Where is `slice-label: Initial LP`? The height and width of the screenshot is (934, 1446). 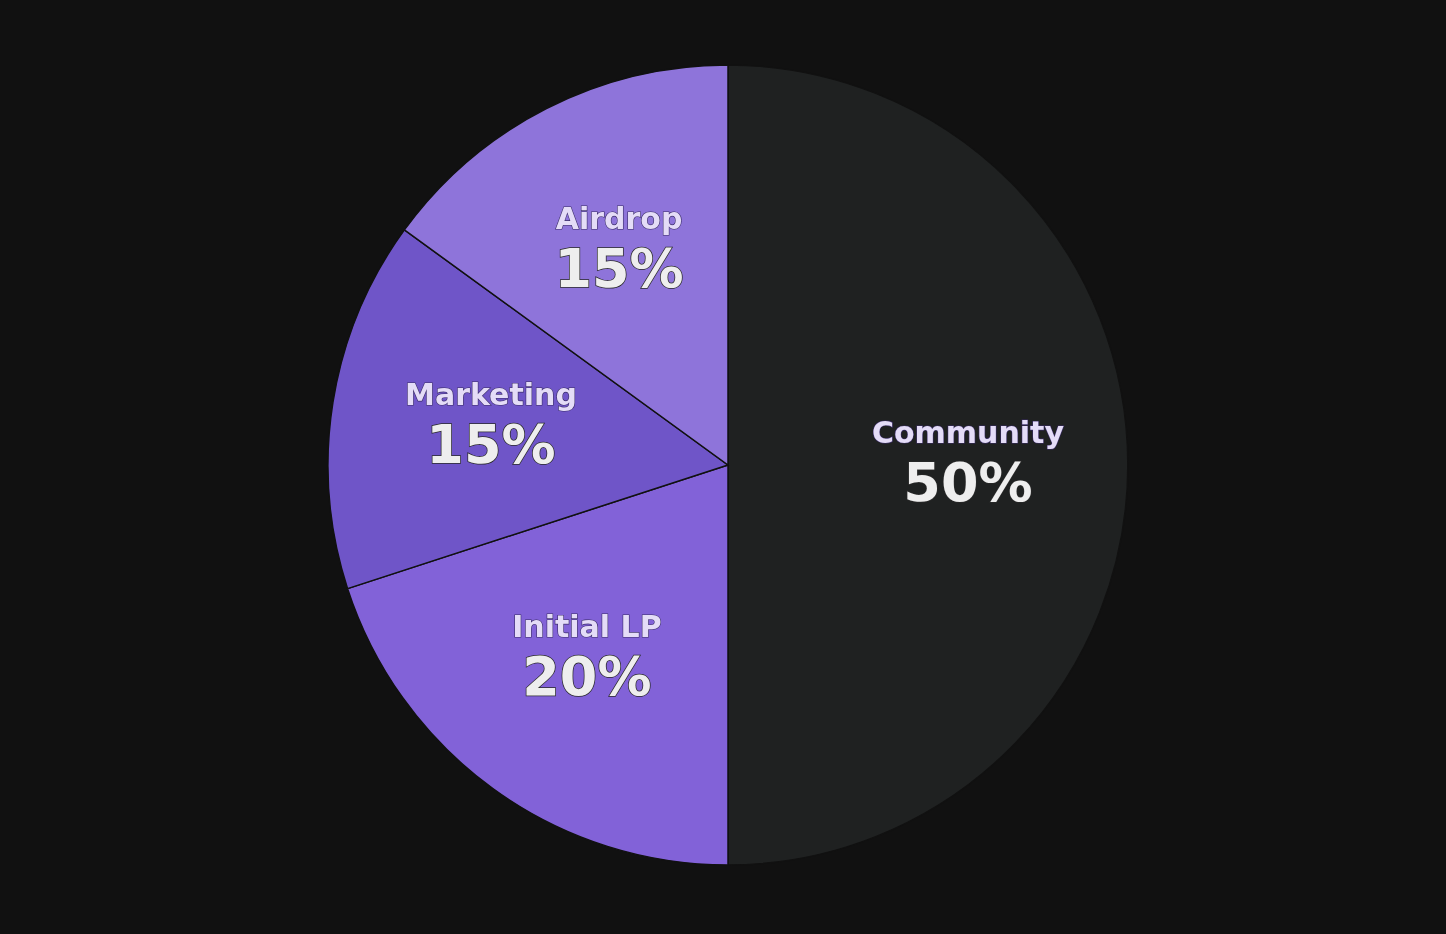 slice-label: Initial LP is located at coordinates (587, 627).